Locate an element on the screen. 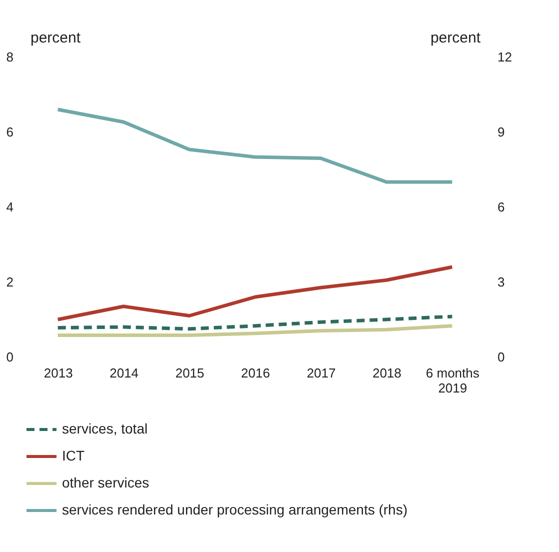 The image size is (559, 552). y-axis-title: percent is located at coordinates (56, 38).